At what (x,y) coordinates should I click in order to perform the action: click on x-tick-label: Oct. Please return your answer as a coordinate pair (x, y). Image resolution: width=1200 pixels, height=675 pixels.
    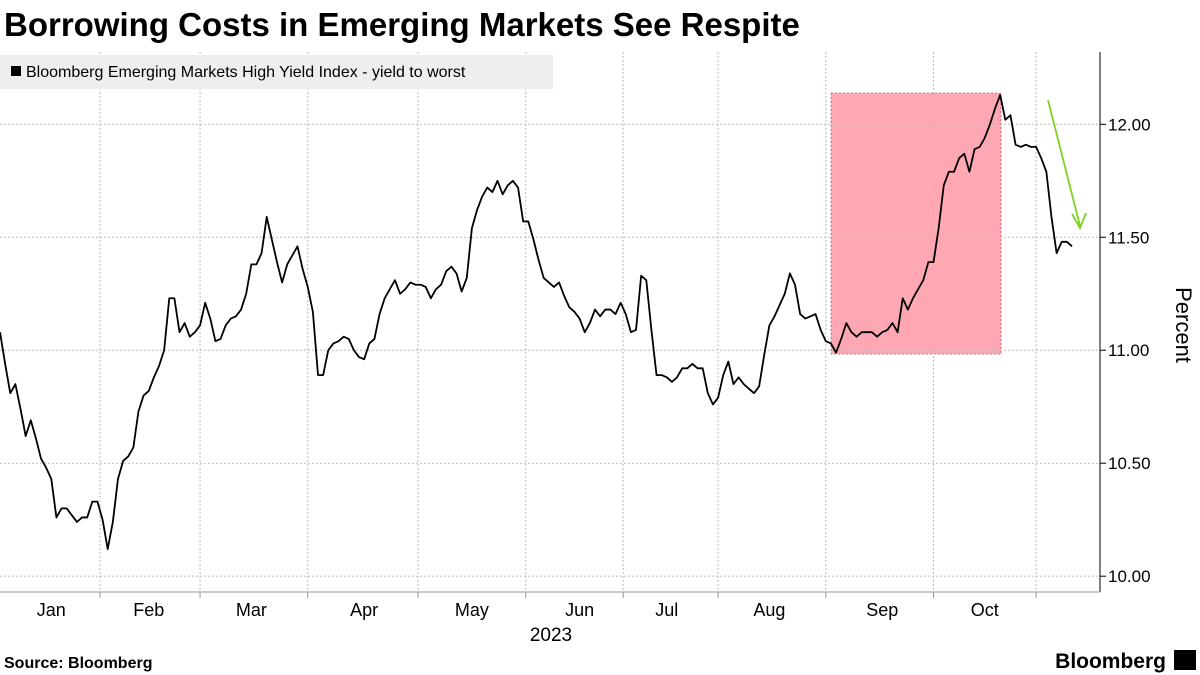
    Looking at the image, I should click on (985, 610).